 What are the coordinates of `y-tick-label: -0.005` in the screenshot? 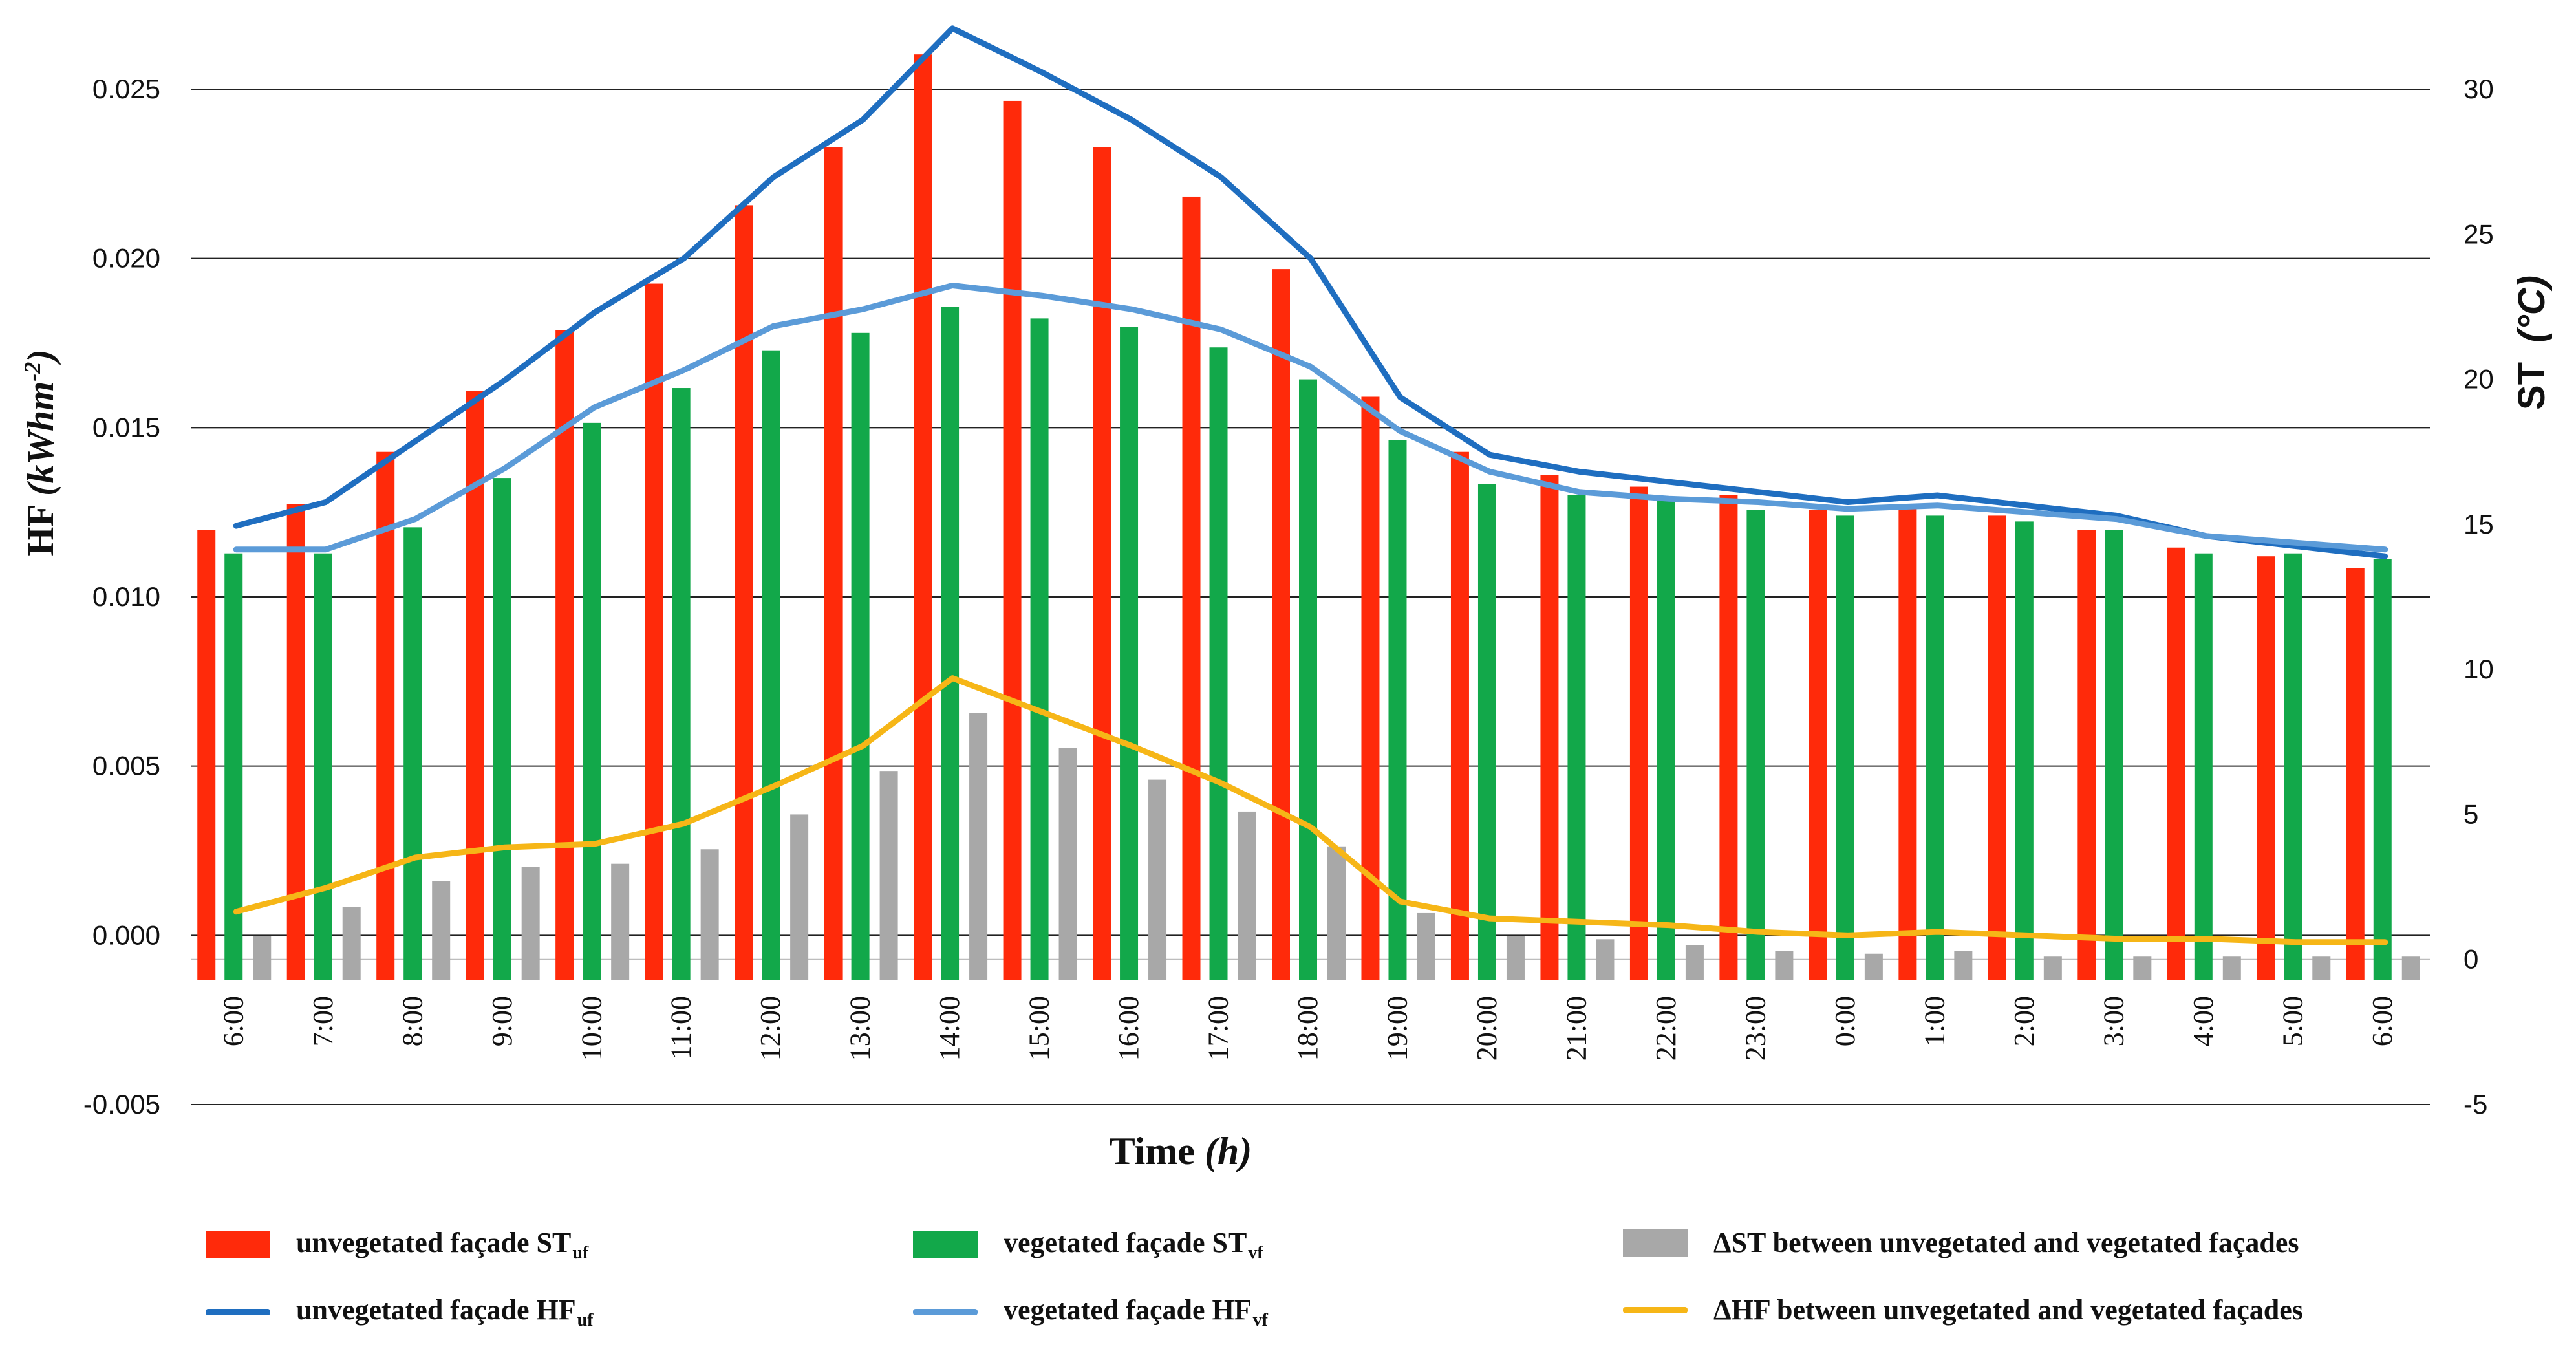 It's located at (121, 1104).